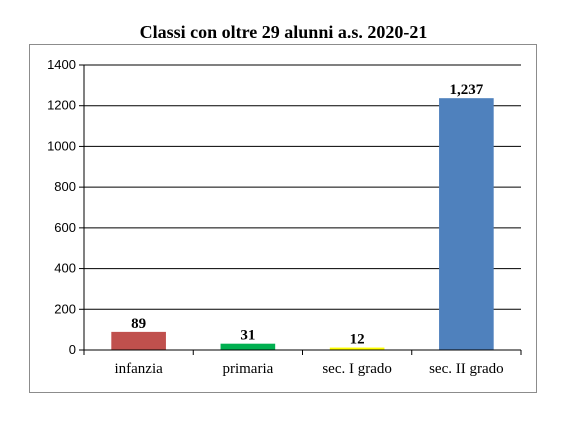 Image resolution: width=567 pixels, height=427 pixels. Describe the element at coordinates (247, 369) in the screenshot. I see `x-tick-label: primaria` at that location.